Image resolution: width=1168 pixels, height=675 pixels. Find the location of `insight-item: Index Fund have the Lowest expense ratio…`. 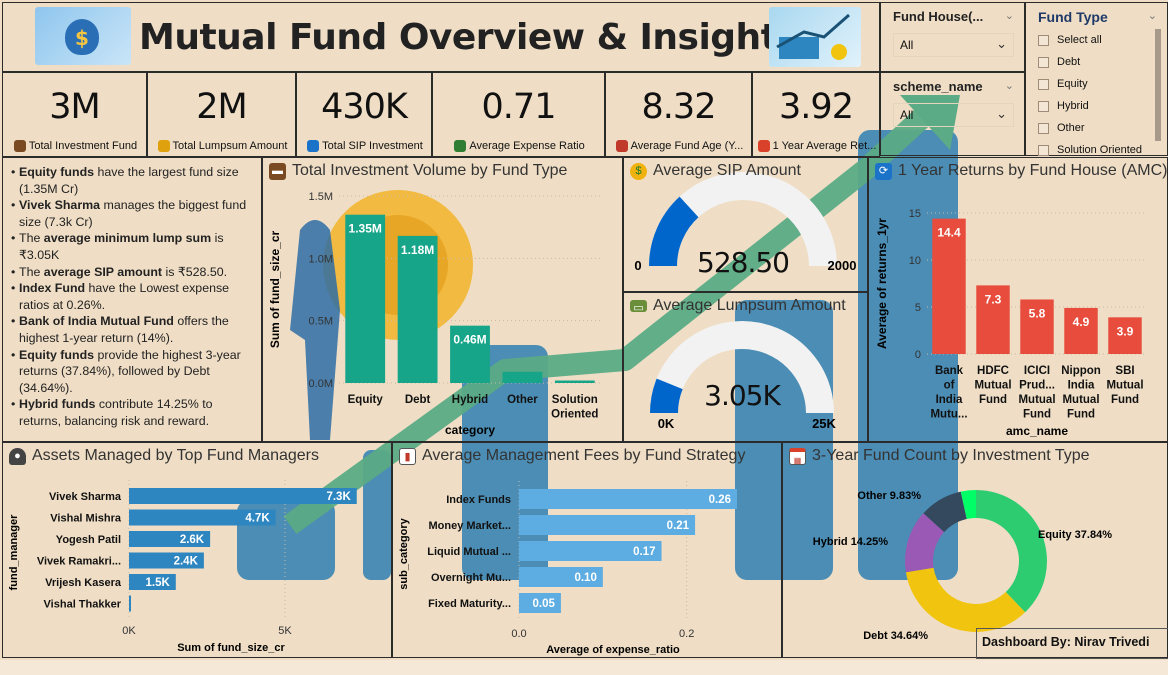

insight-item: Index Fund have the Lowest expense ratio… is located at coordinates (134, 296).